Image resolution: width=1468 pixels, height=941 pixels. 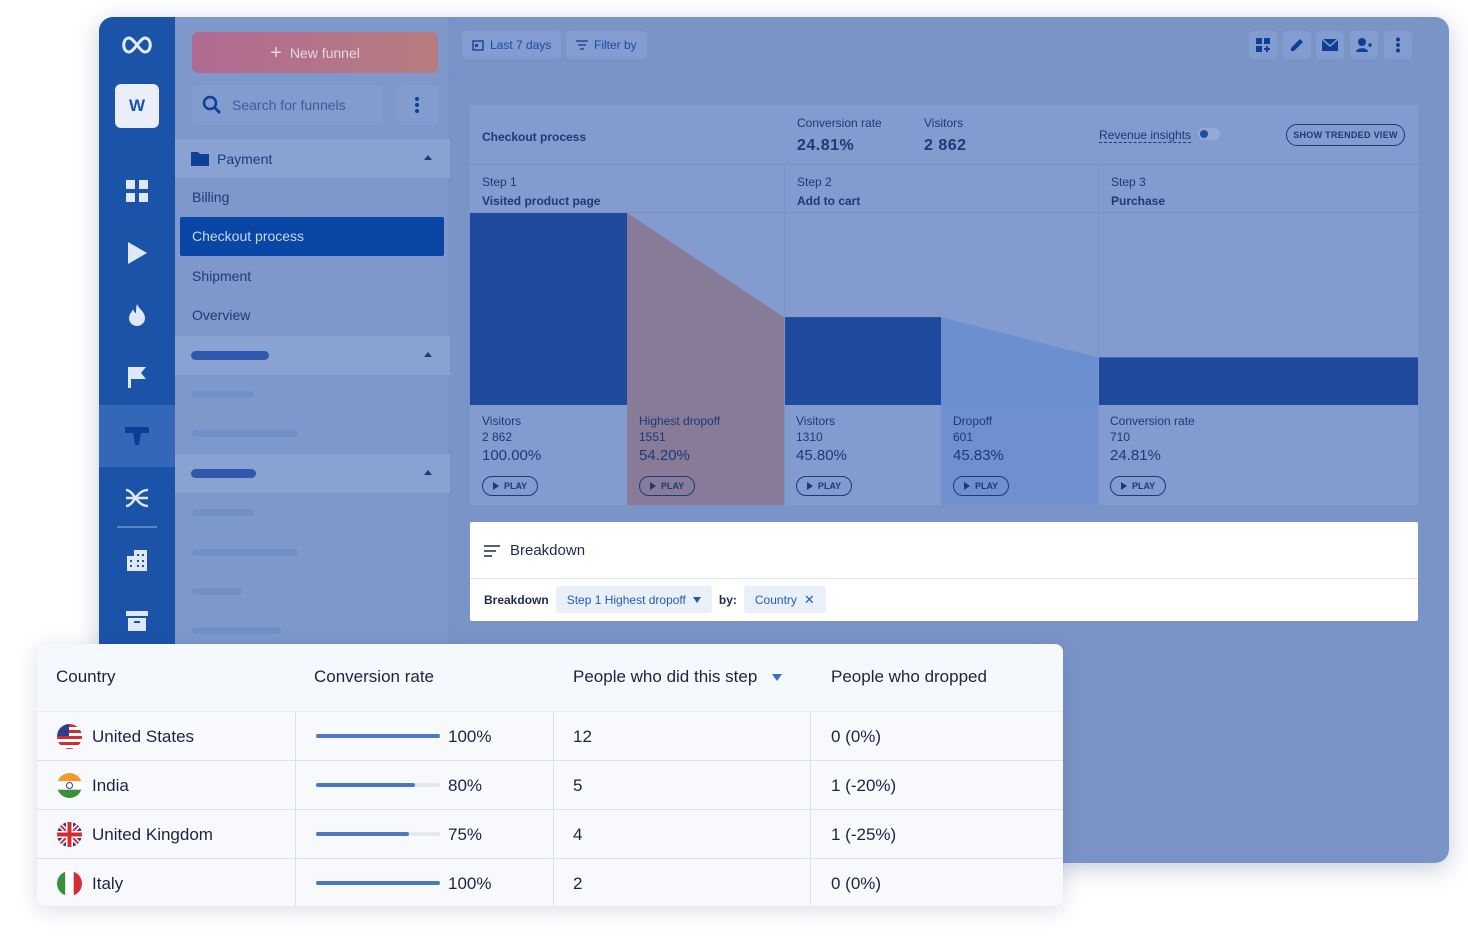 What do you see at coordinates (512, 45) in the screenshot?
I see `date-range-button: Last 7 days` at bounding box center [512, 45].